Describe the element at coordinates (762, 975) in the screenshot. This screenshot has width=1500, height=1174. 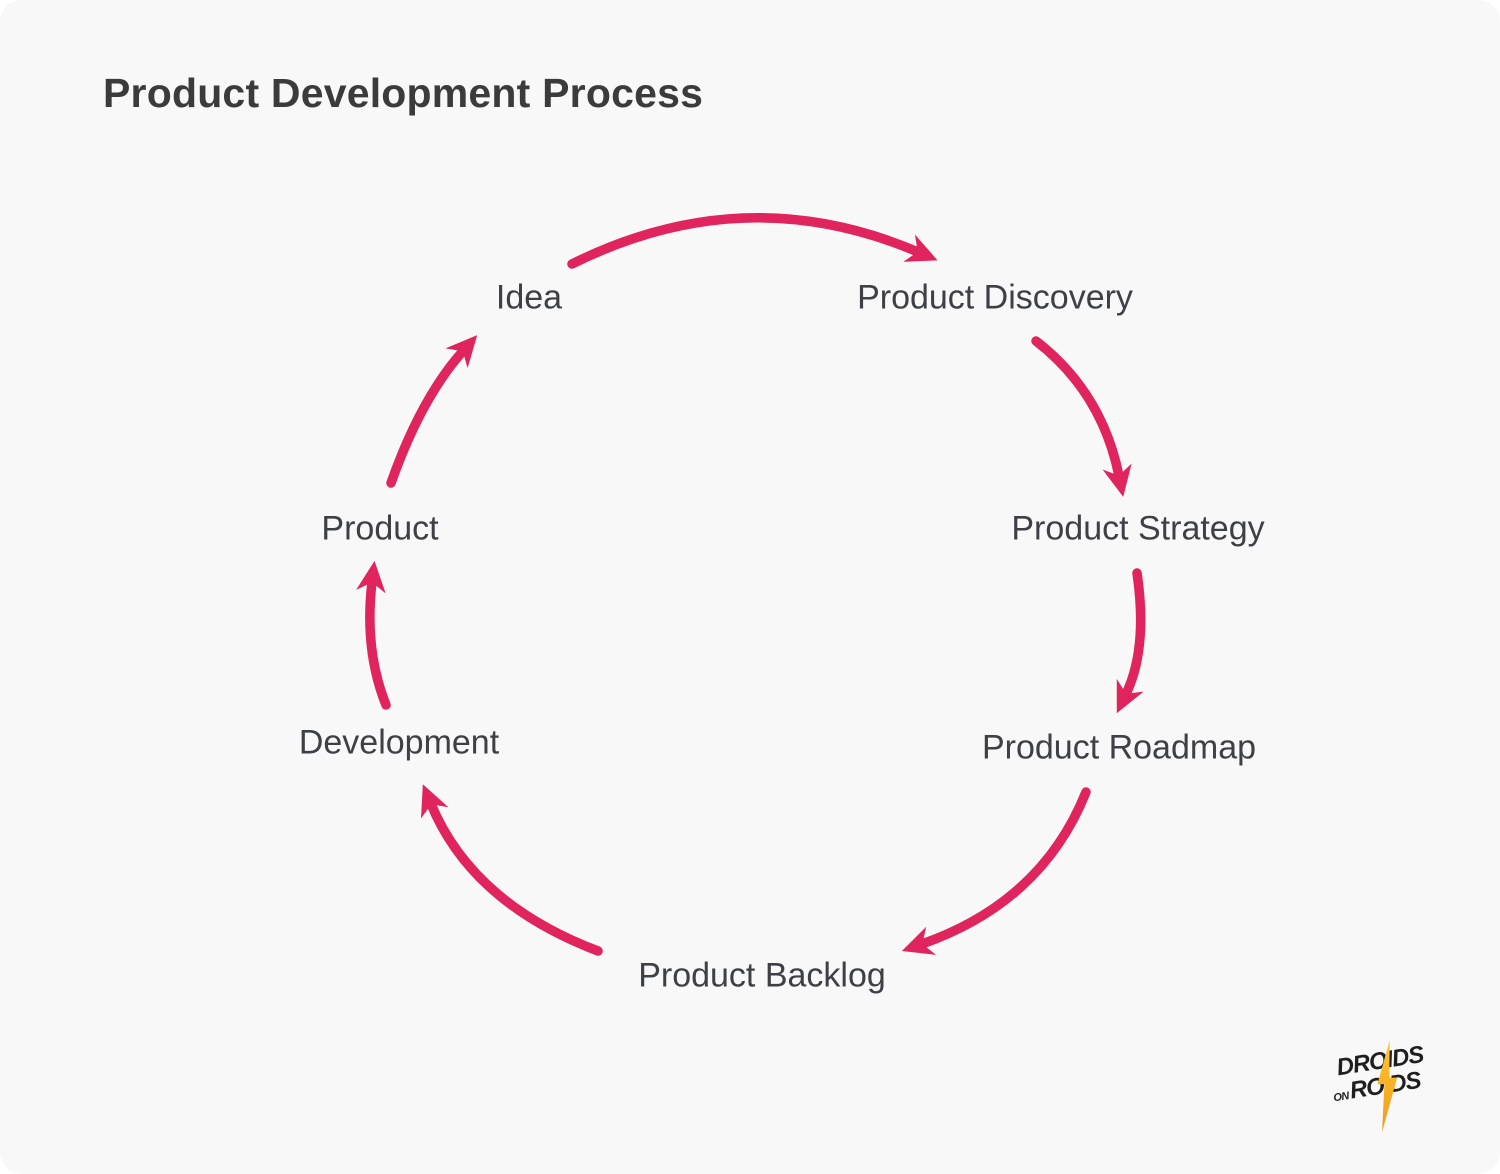
I see `step-label-product-backlog: Product Backlog` at that location.